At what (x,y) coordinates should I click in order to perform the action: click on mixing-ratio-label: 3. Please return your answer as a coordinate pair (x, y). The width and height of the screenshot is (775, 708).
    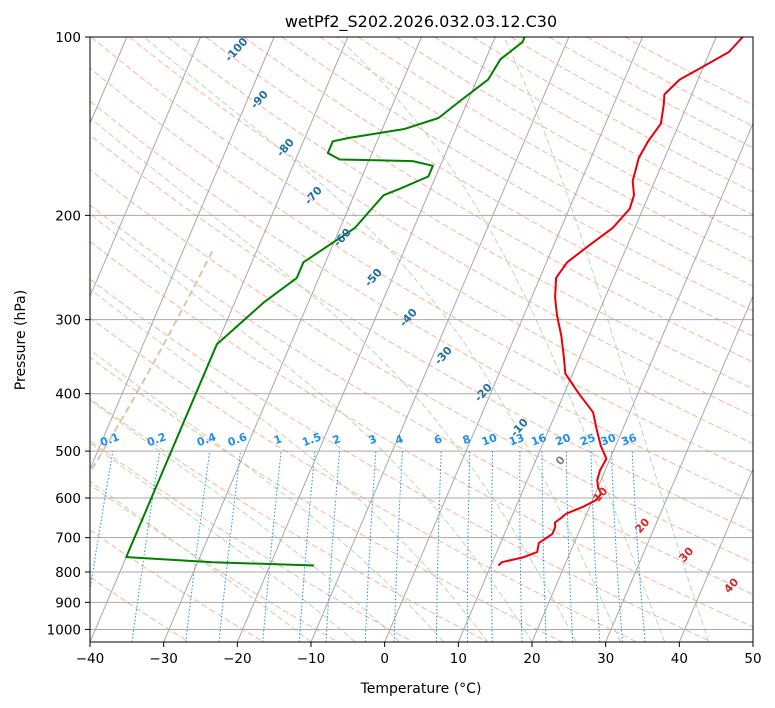
    Looking at the image, I should click on (373, 439).